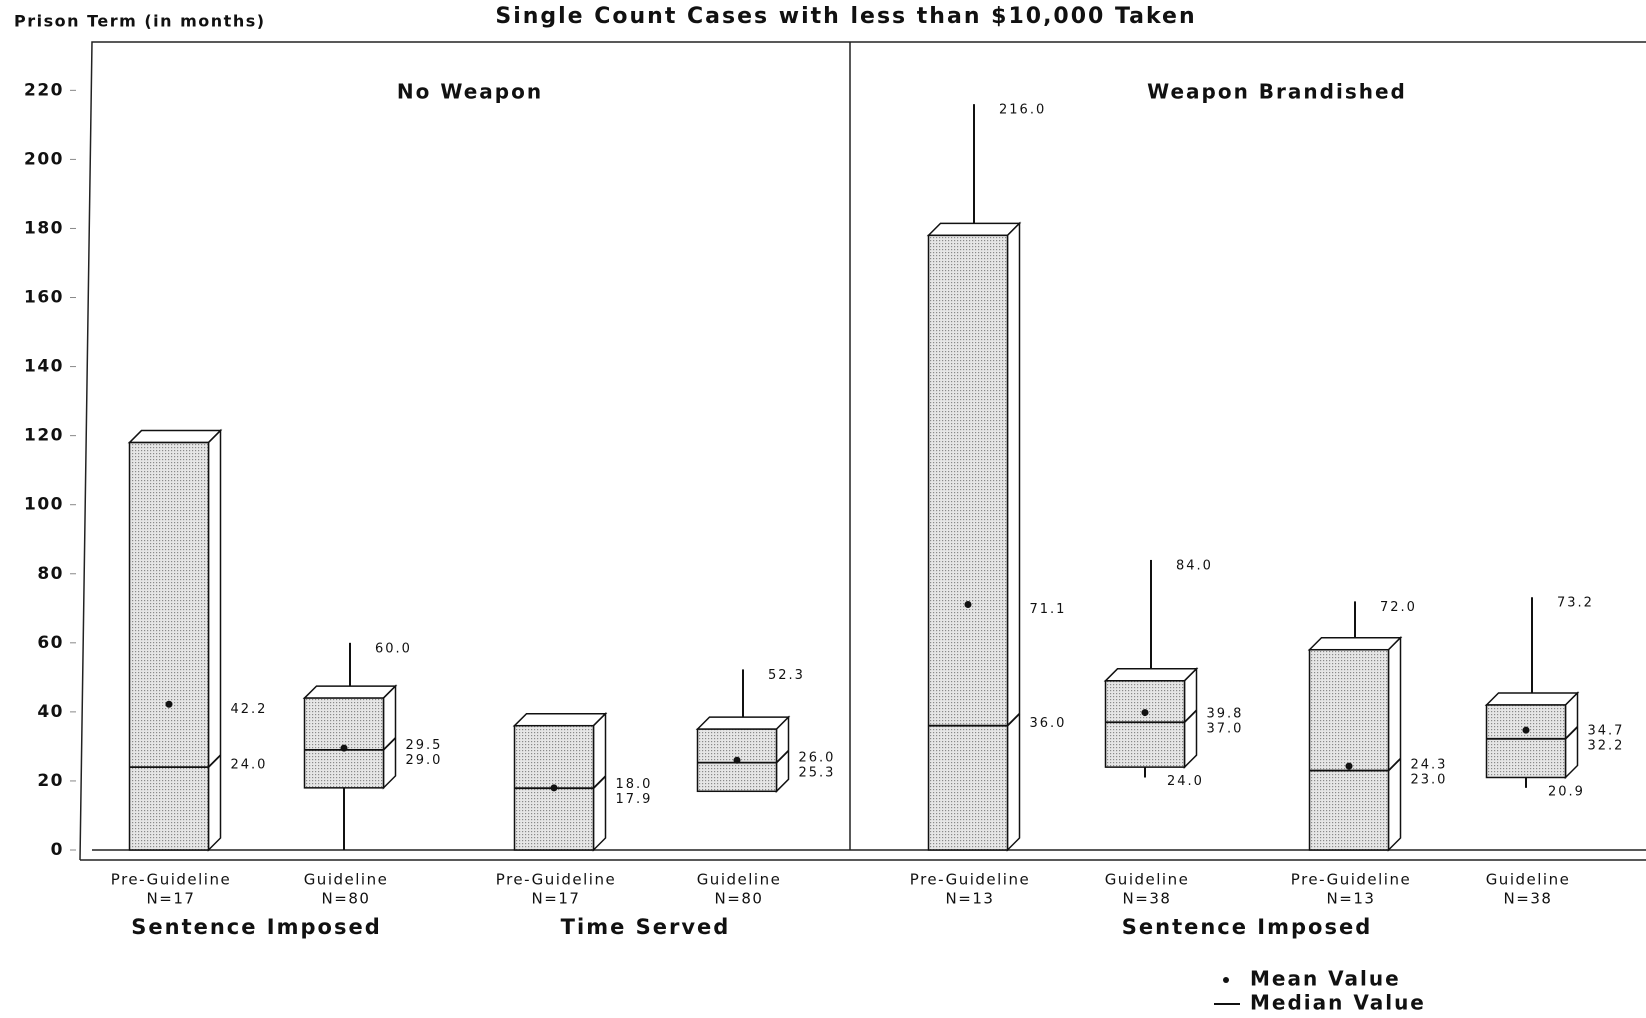 The width and height of the screenshot is (1646, 1018). Describe the element at coordinates (646, 927) in the screenshot. I see `group-label: Time Served` at that location.